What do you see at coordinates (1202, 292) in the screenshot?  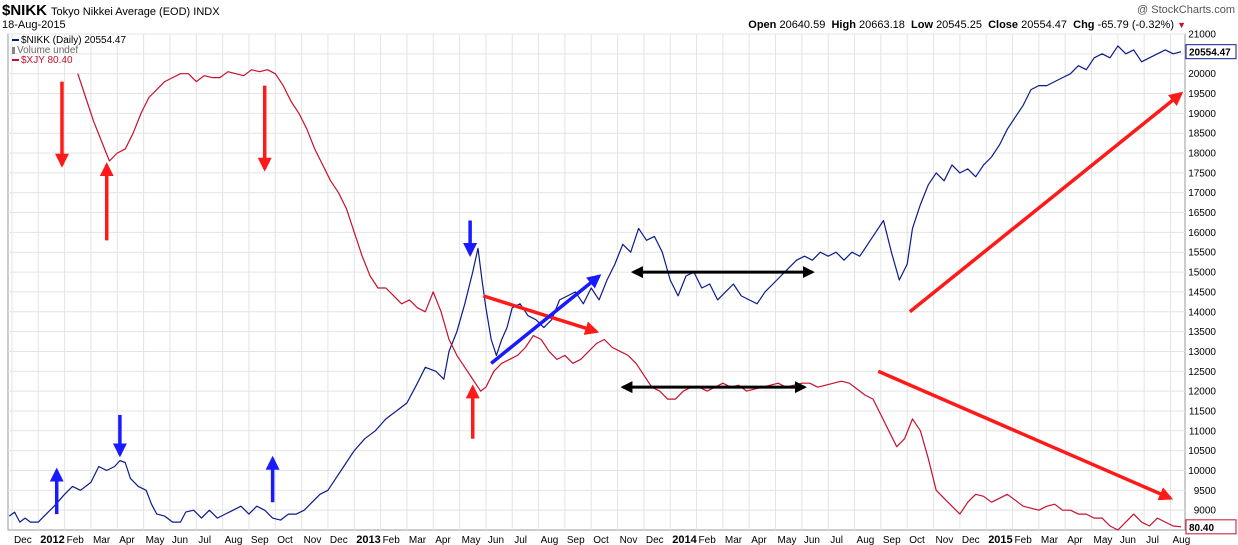 I see `y-tick-label: 14500` at bounding box center [1202, 292].